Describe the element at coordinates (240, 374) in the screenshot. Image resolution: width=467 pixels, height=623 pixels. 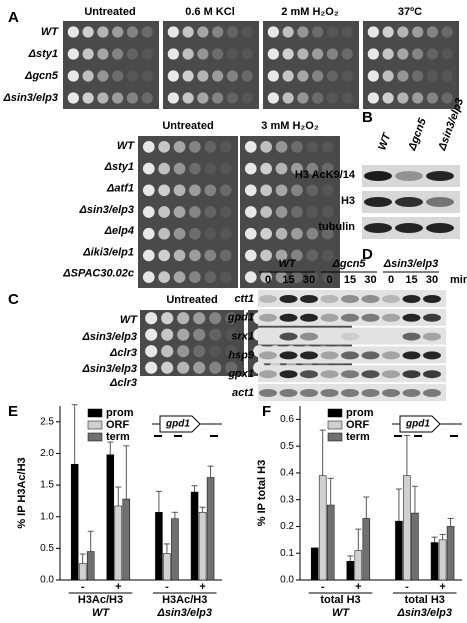
I see `gene-label: gpx1` at that location.